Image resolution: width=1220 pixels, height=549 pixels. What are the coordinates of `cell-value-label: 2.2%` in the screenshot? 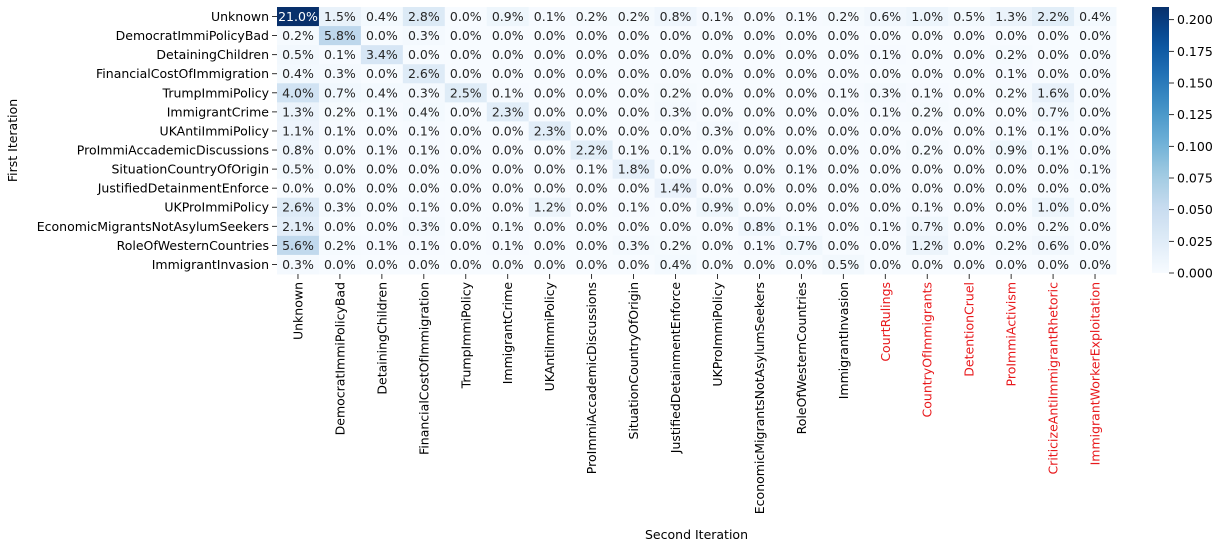 It's located at (592, 150).